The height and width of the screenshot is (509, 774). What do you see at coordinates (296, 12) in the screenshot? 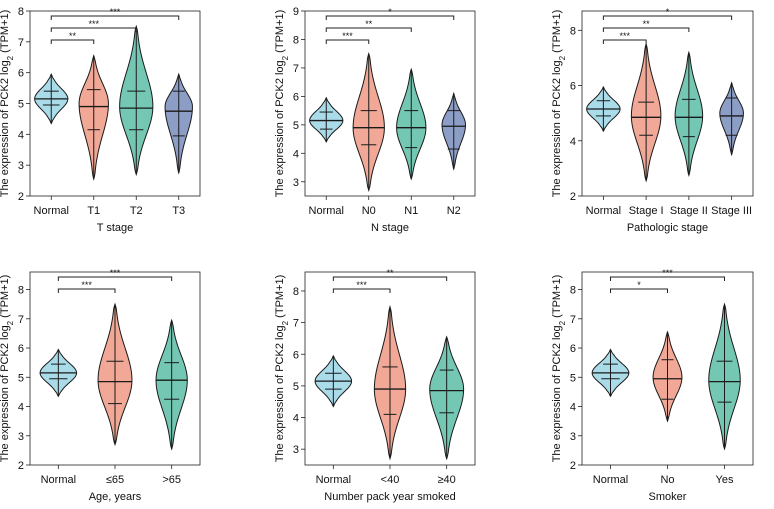
I see `y-tick-label: 9` at bounding box center [296, 12].